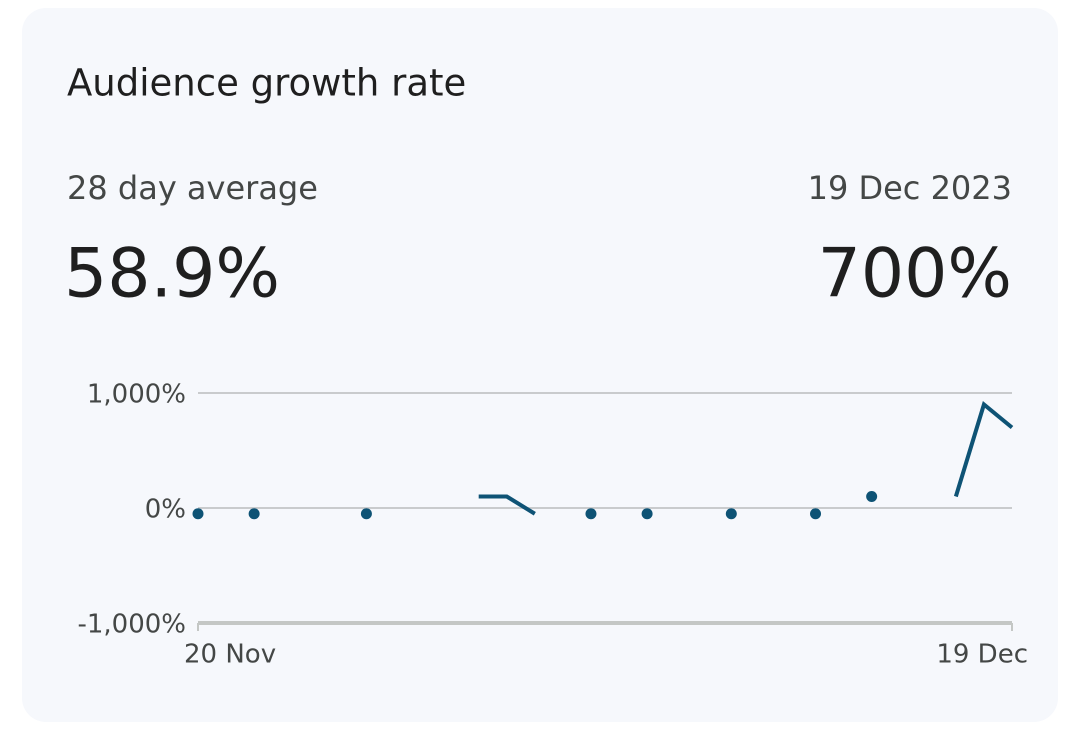  I want to click on average-label: 28 day average, so click(192, 188).